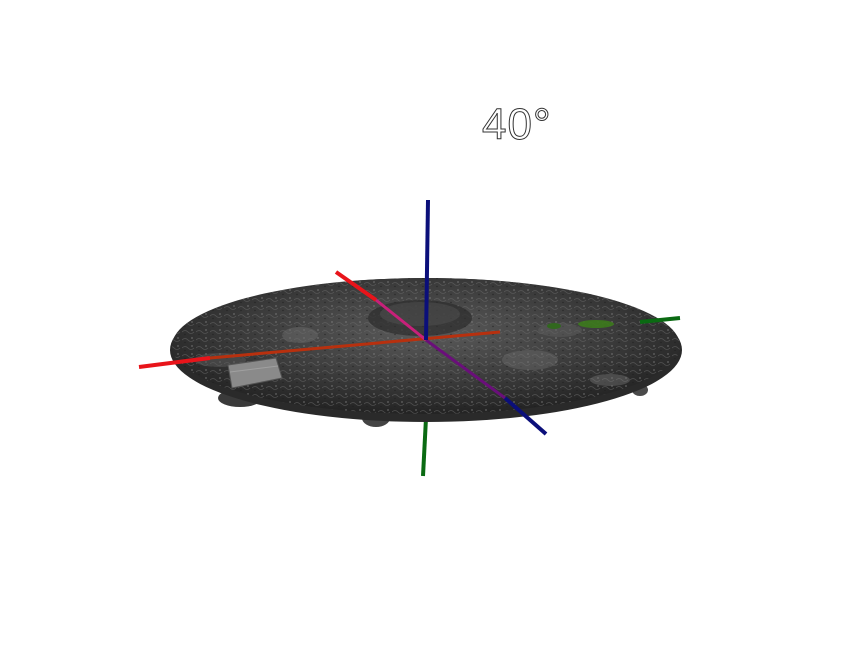 Image resolution: width=852 pixels, height=653 pixels. I want to click on x-axis-through-surface, so click(355, 345).